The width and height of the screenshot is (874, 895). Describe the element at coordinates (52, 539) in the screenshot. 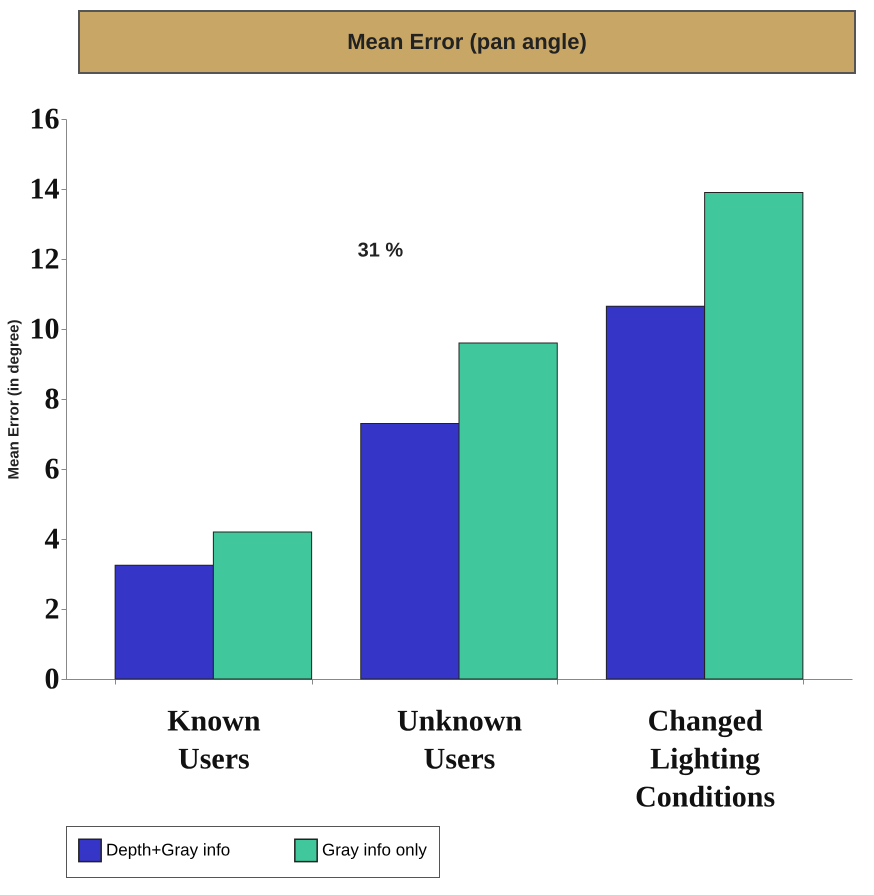

I see `y-tick-label: 4` at that location.